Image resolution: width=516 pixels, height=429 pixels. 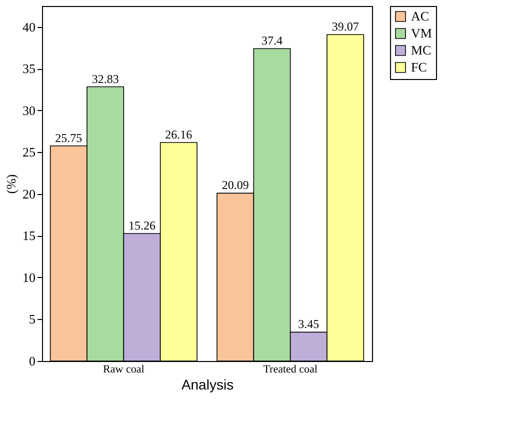 I want to click on y-axis-title: (%), so click(x=11, y=184).